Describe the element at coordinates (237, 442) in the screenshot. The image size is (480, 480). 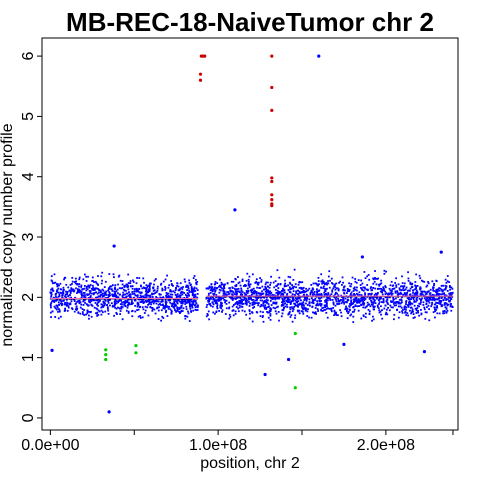
I see `x-axis: 0.0e+00 1.0e+08 2.0e+08` at that location.